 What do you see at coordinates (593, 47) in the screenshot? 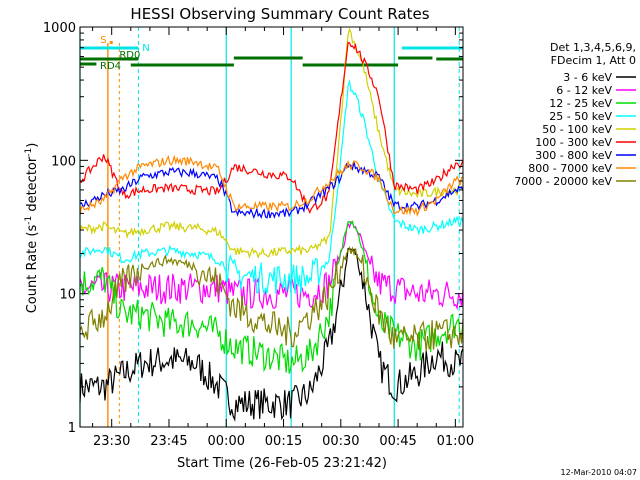
I see `legend-header-line1: Det 1,3,4,5,6,9,` at bounding box center [593, 47].